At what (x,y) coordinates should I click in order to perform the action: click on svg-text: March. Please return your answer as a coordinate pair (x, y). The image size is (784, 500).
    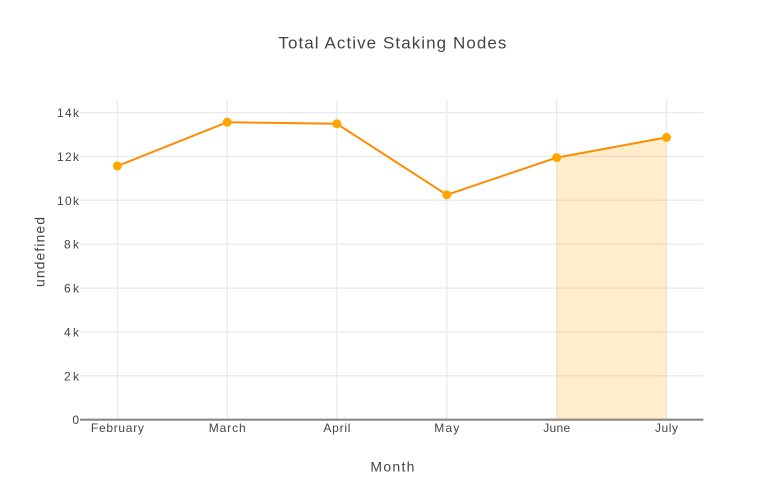
    Looking at the image, I should click on (227, 428).